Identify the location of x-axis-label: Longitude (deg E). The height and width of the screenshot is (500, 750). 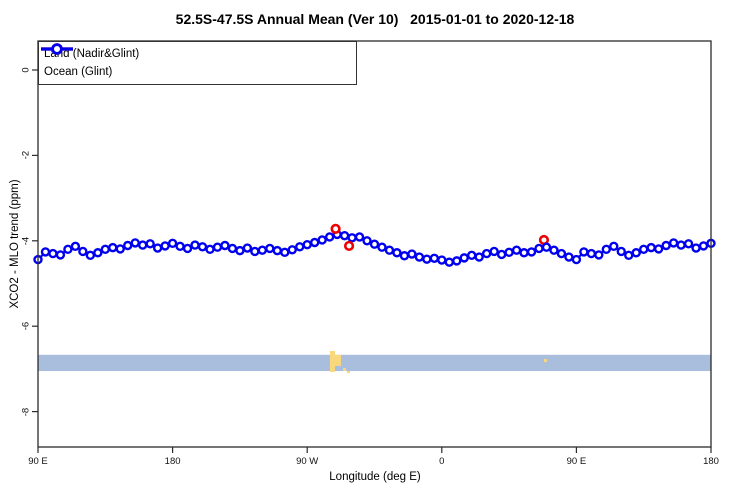
(375, 477).